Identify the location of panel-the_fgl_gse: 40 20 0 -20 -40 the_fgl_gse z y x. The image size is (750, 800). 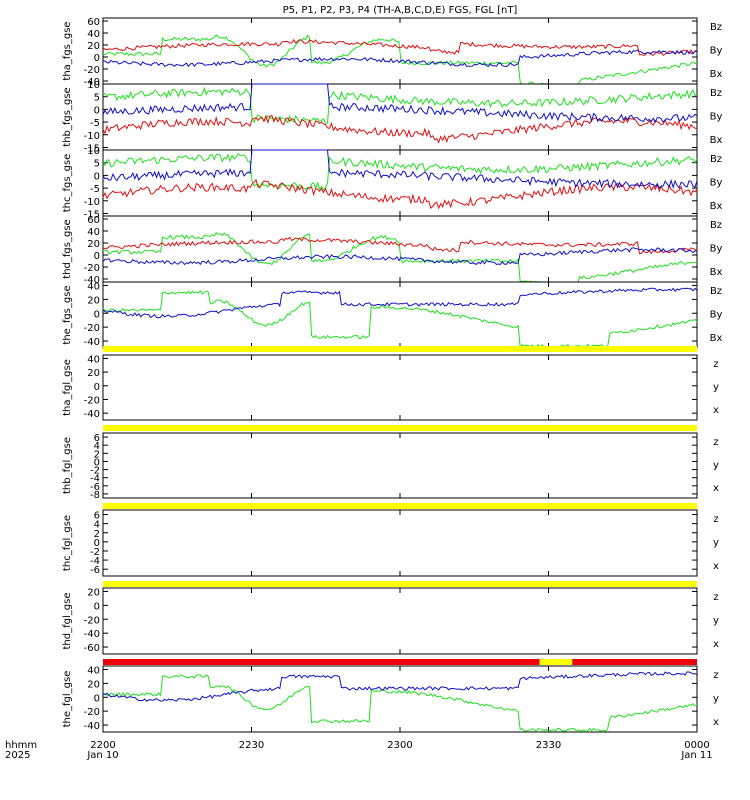
(390, 699).